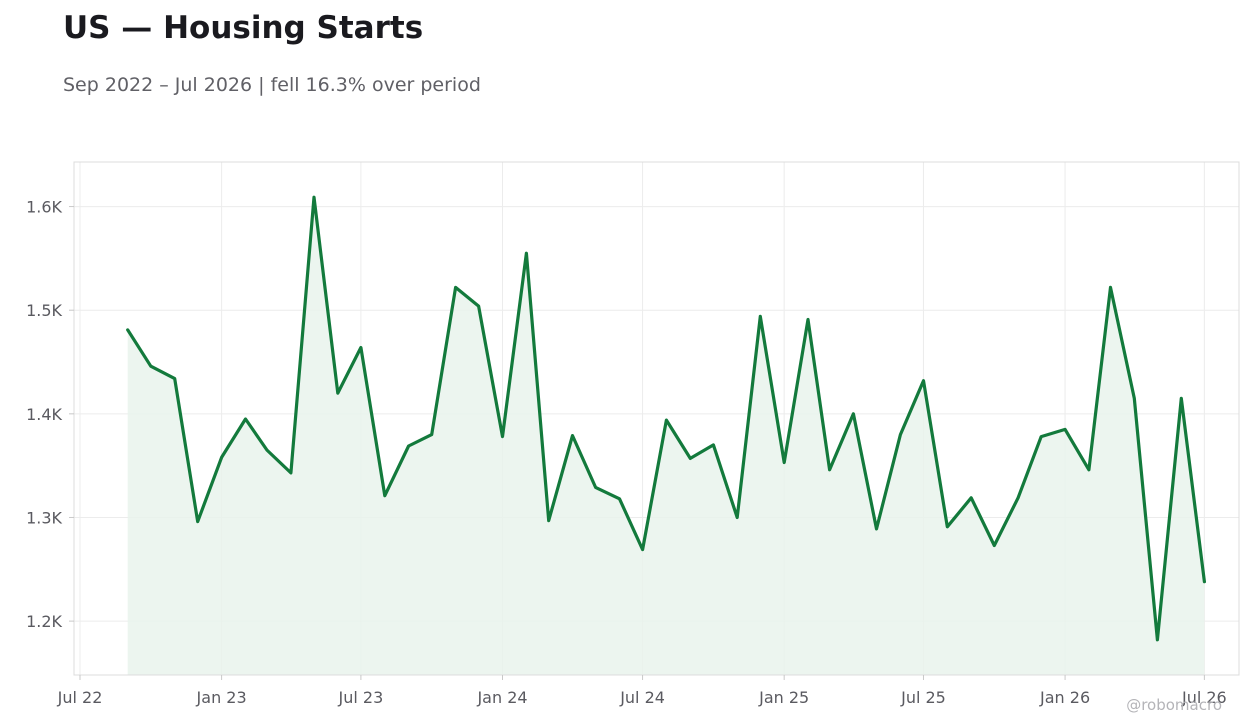 This screenshot has width=1260, height=728. What do you see at coordinates (923, 697) in the screenshot?
I see `x-tick-label: Jul 25` at bounding box center [923, 697].